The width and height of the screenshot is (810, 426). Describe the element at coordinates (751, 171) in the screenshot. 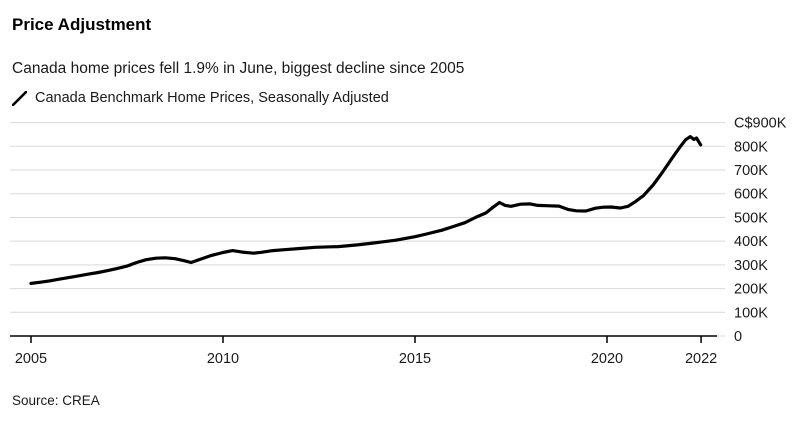

I see `y-axis-label: 700K` at that location.